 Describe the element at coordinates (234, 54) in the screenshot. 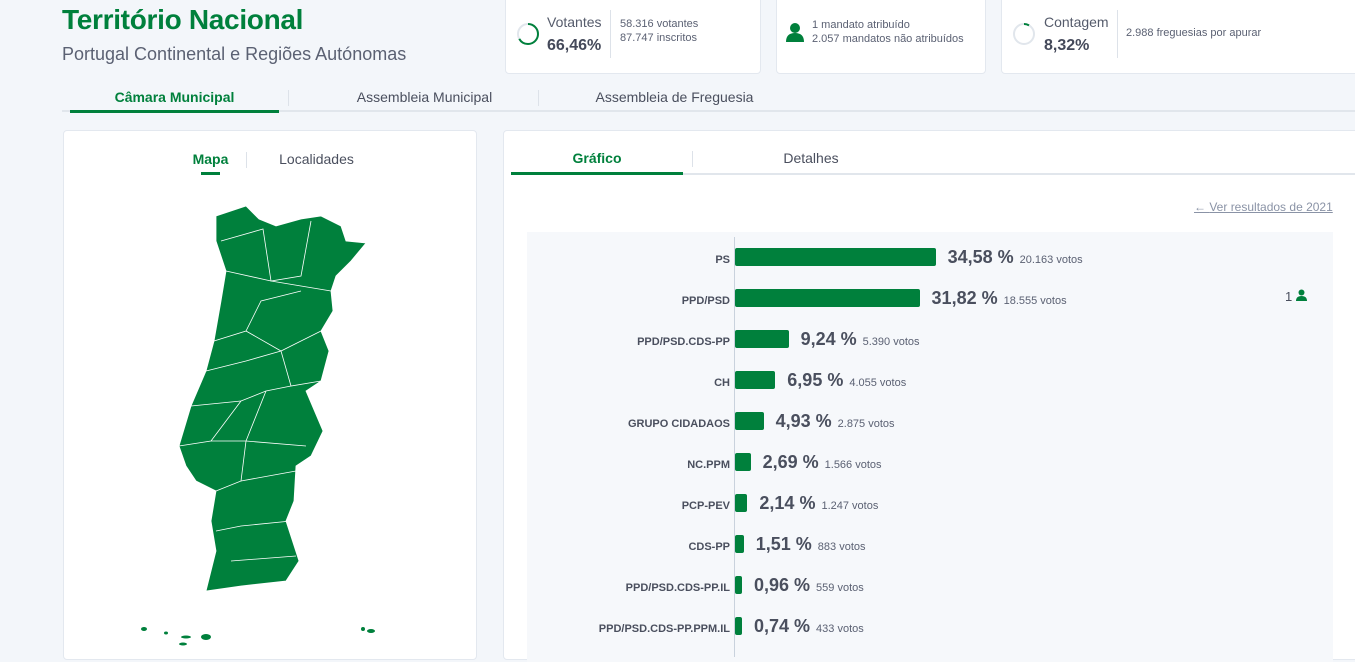

I see `page-subtitle: Portugal Continental e Regiões Autónomas` at that location.